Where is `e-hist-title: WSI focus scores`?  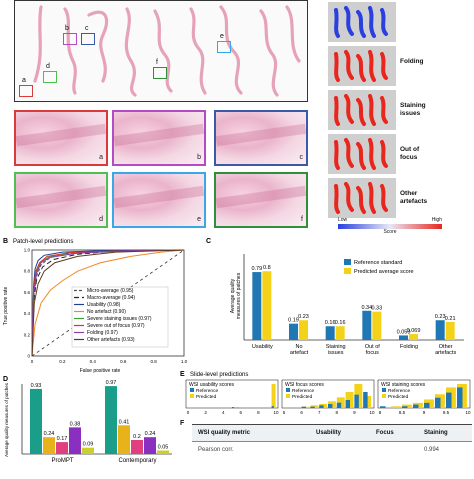 e-hist-title: WSI focus scores is located at coordinates (304, 385).